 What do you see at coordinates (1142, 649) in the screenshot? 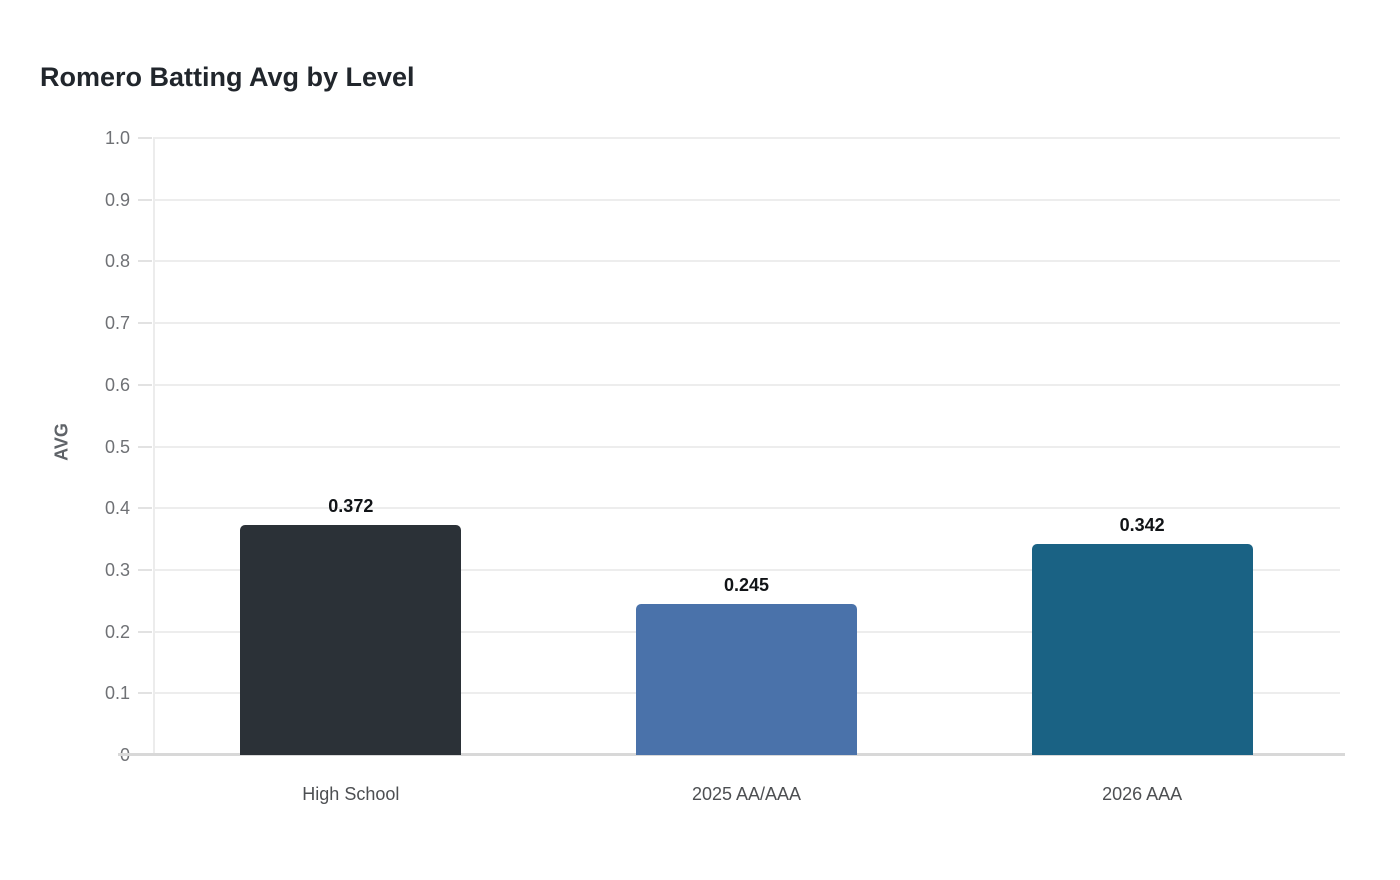
I see `bar-2026-aaa` at bounding box center [1142, 649].